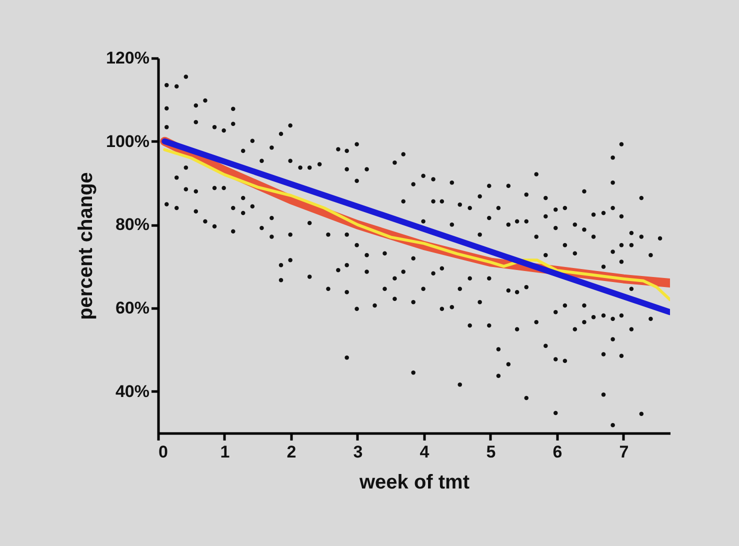 The height and width of the screenshot is (546, 739). Describe the element at coordinates (557, 452) in the screenshot. I see `x-tick-label: 6` at that location.